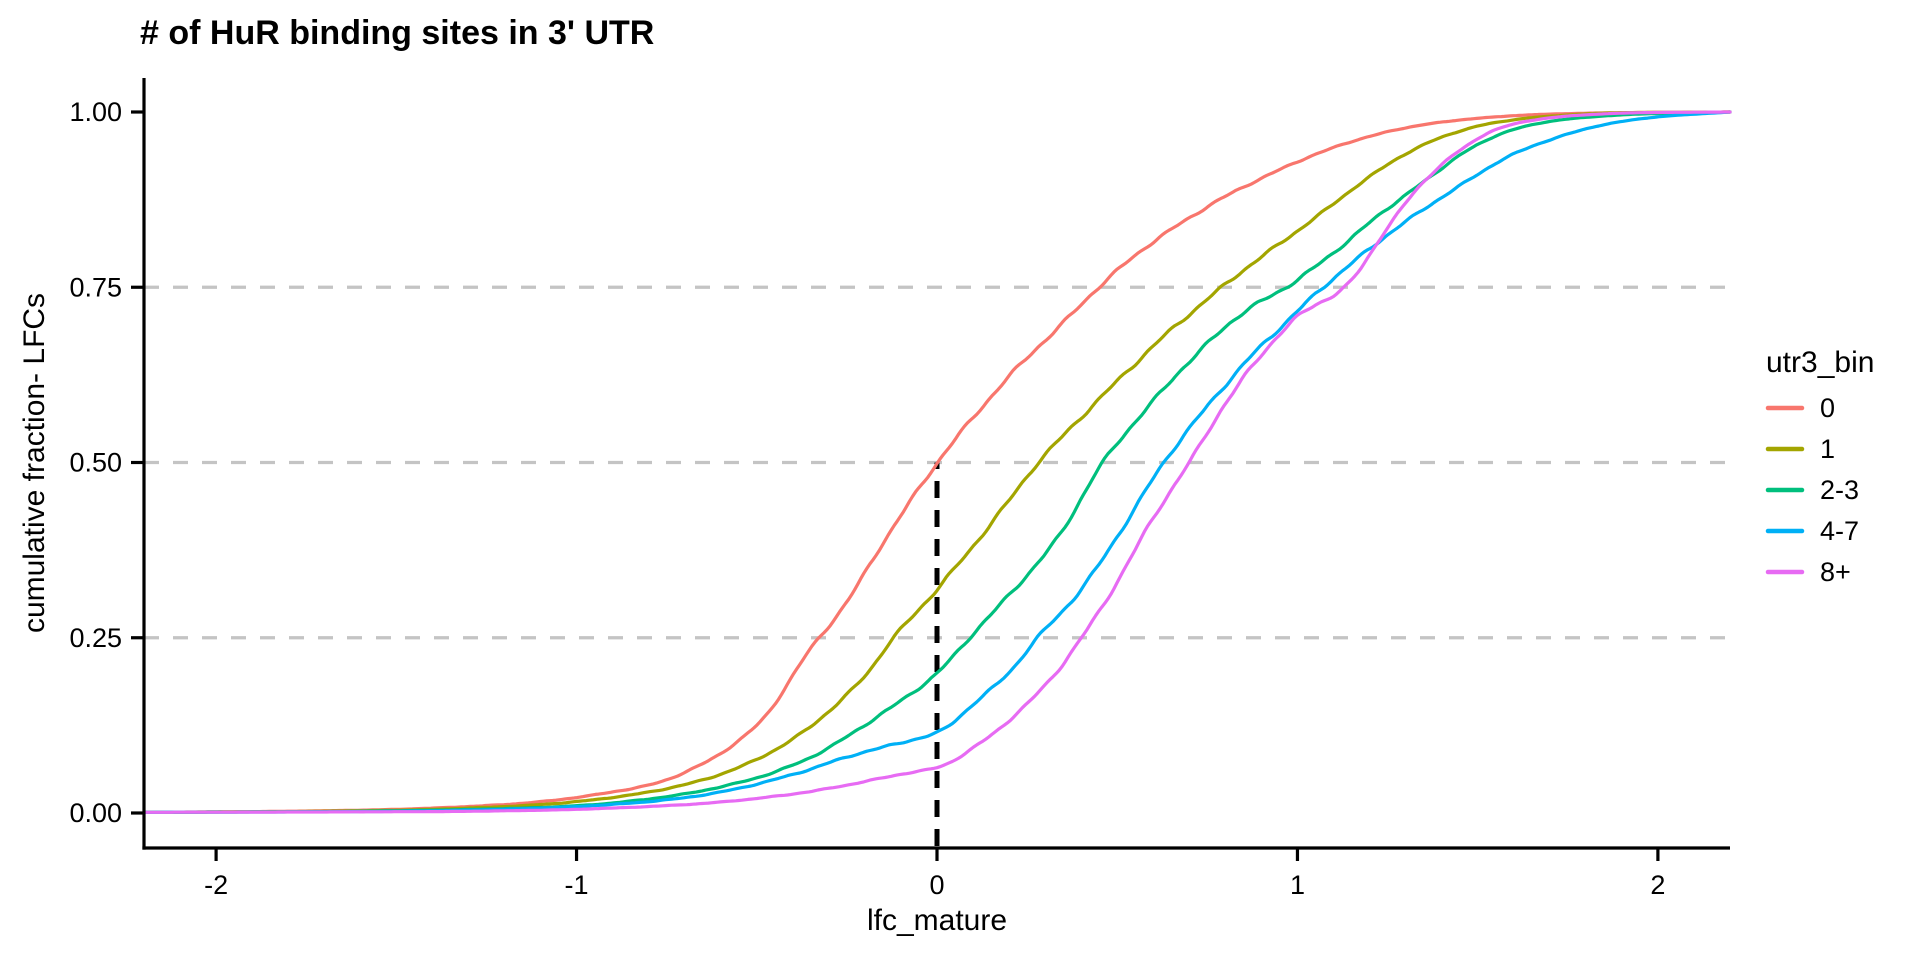 This screenshot has width=1920, height=960. Describe the element at coordinates (1835, 572) in the screenshot. I see `legend-entry-label: 8+` at that location.